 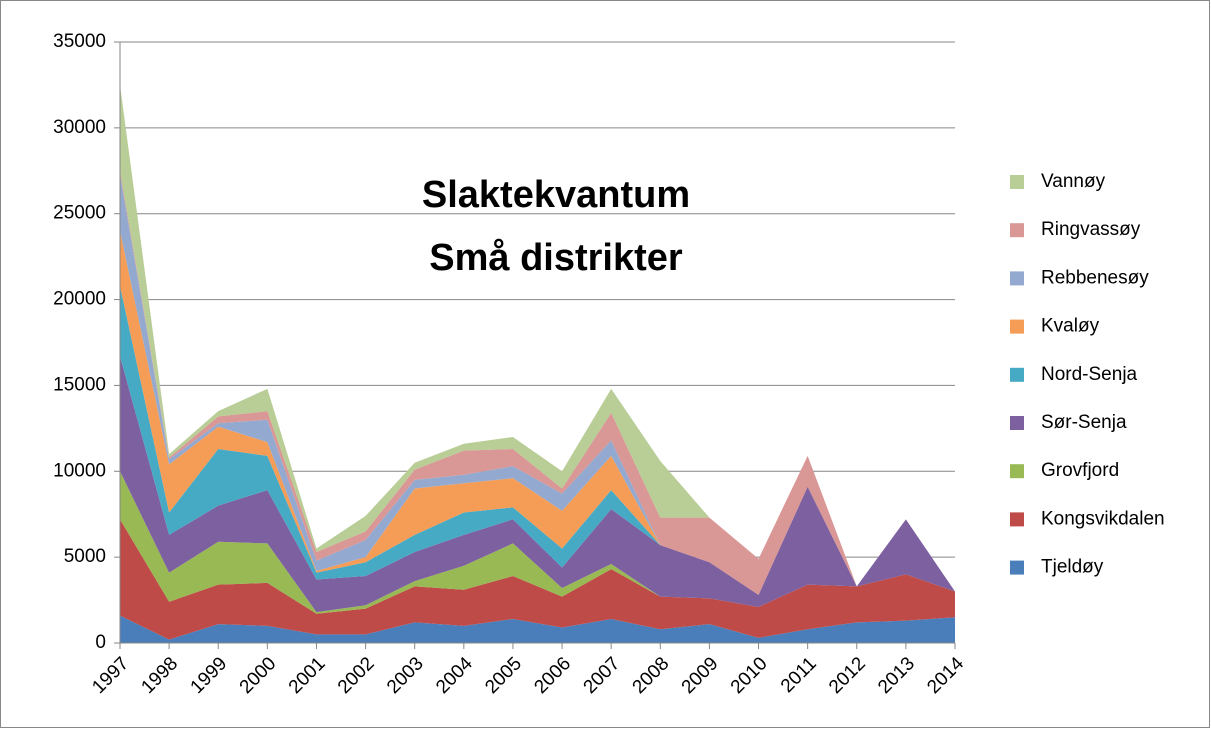 I want to click on y-tick-label: 35000, so click(x=79, y=41).